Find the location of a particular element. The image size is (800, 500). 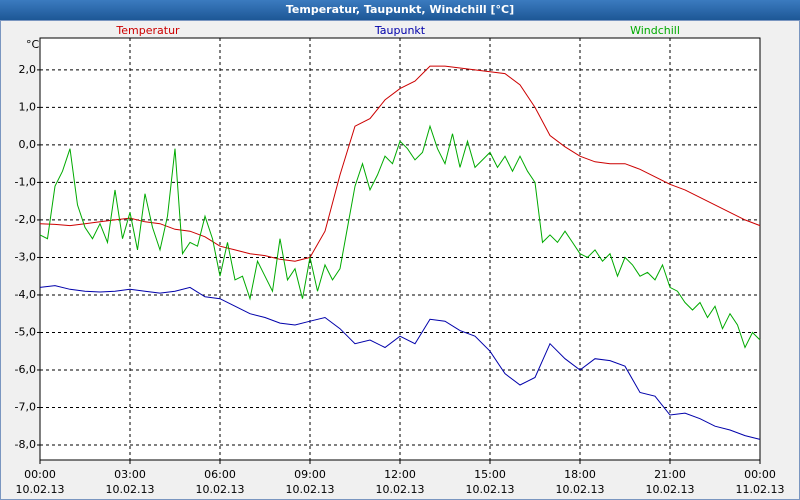

x-tick-label: 15:00 is located at coordinates (490, 474).